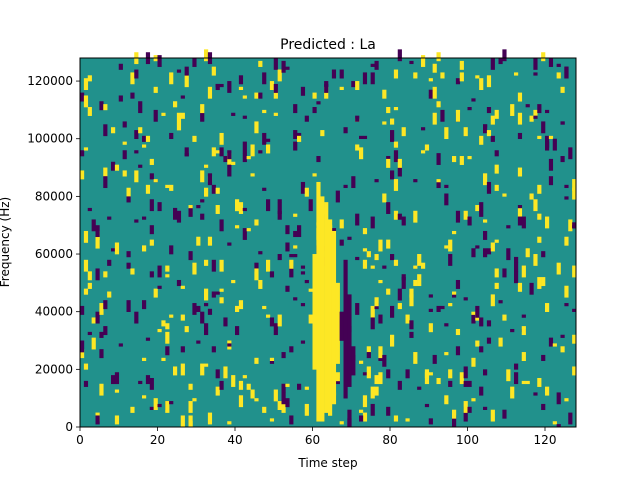  I want to click on y-tick-label: 120000, so click(50, 81).